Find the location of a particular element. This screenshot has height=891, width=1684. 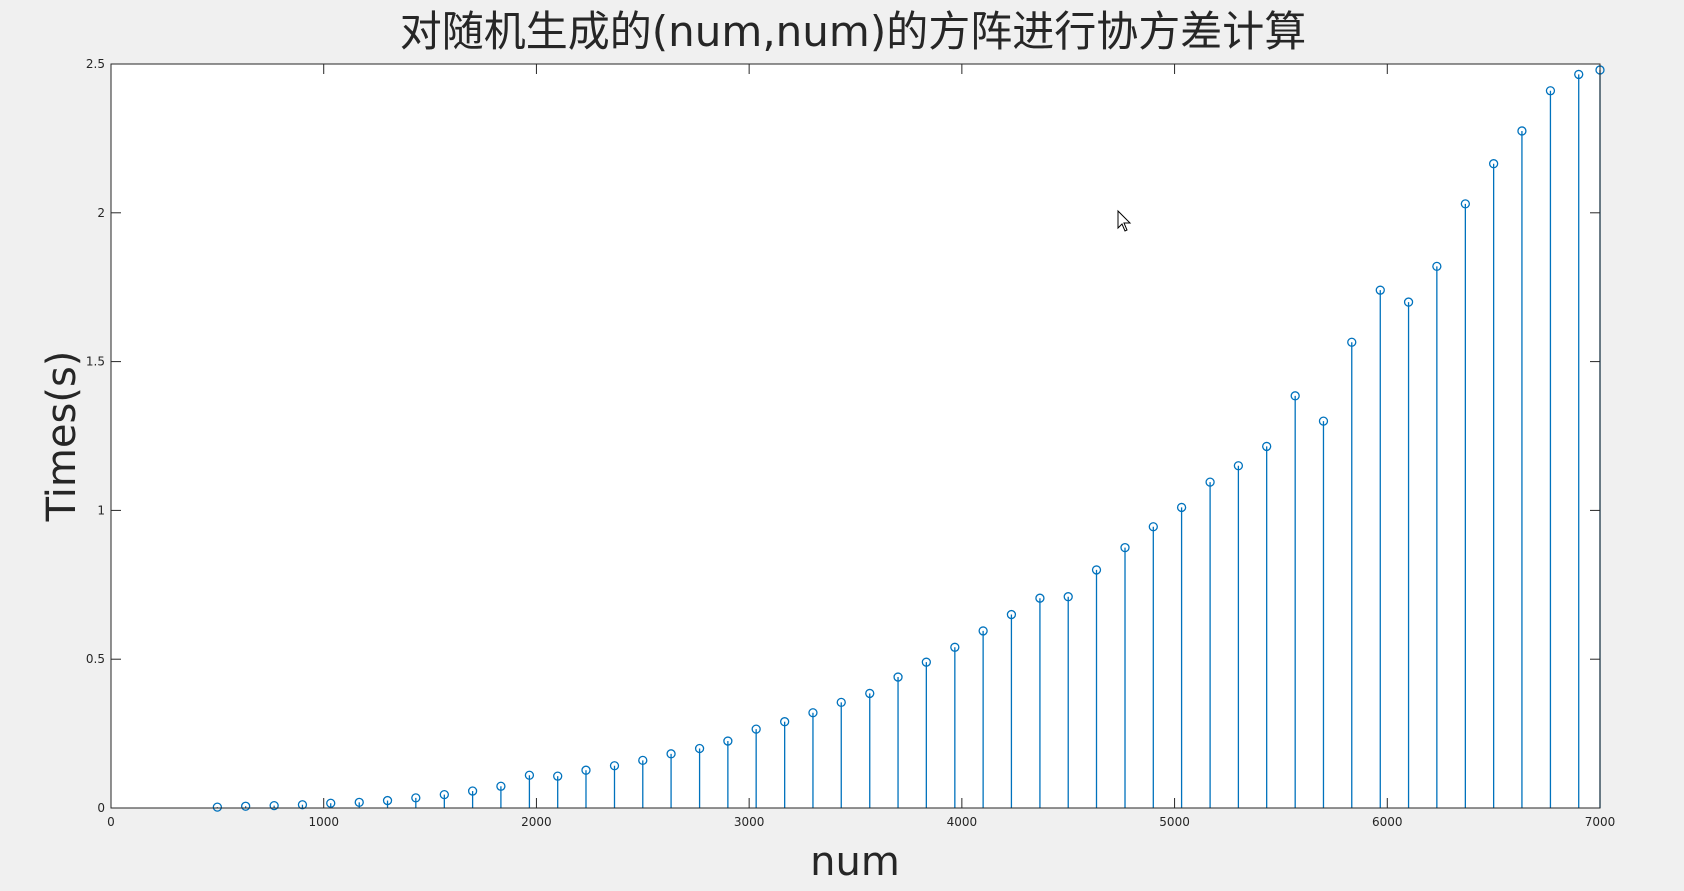

mouse-cursor-icon is located at coordinates (1124, 220).